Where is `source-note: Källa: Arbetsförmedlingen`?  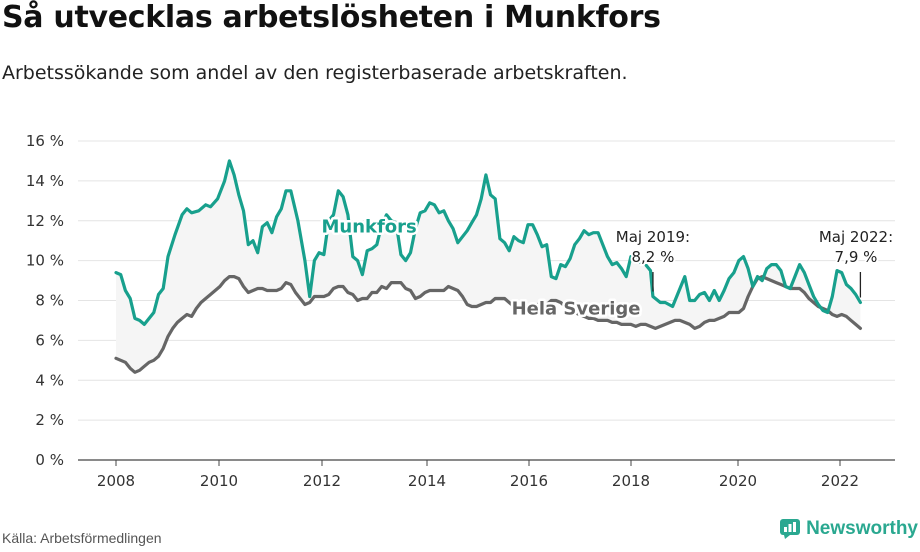 source-note: Källa: Arbetsförmedlingen is located at coordinates (82, 538).